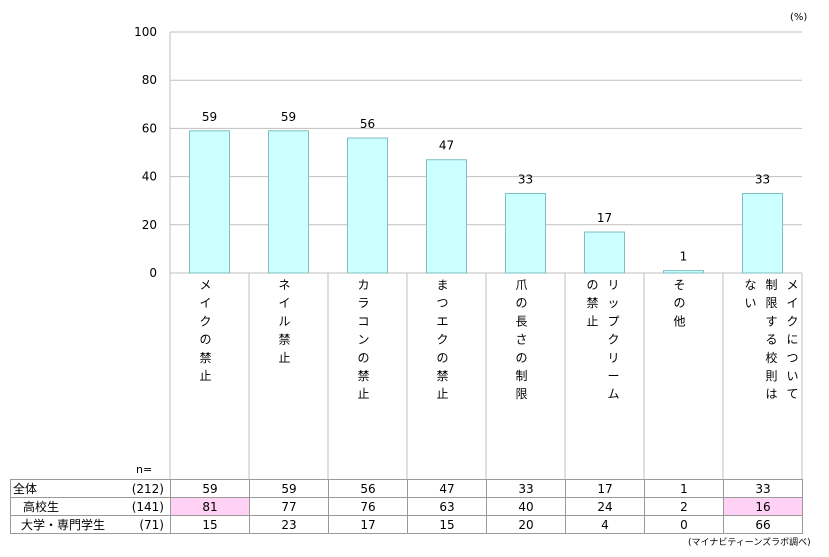 Image resolution: width=829 pixels, height=557 pixels. What do you see at coordinates (602, 339) in the screenshot?
I see `x-category-label: リップクリームの禁止` at bounding box center [602, 339].